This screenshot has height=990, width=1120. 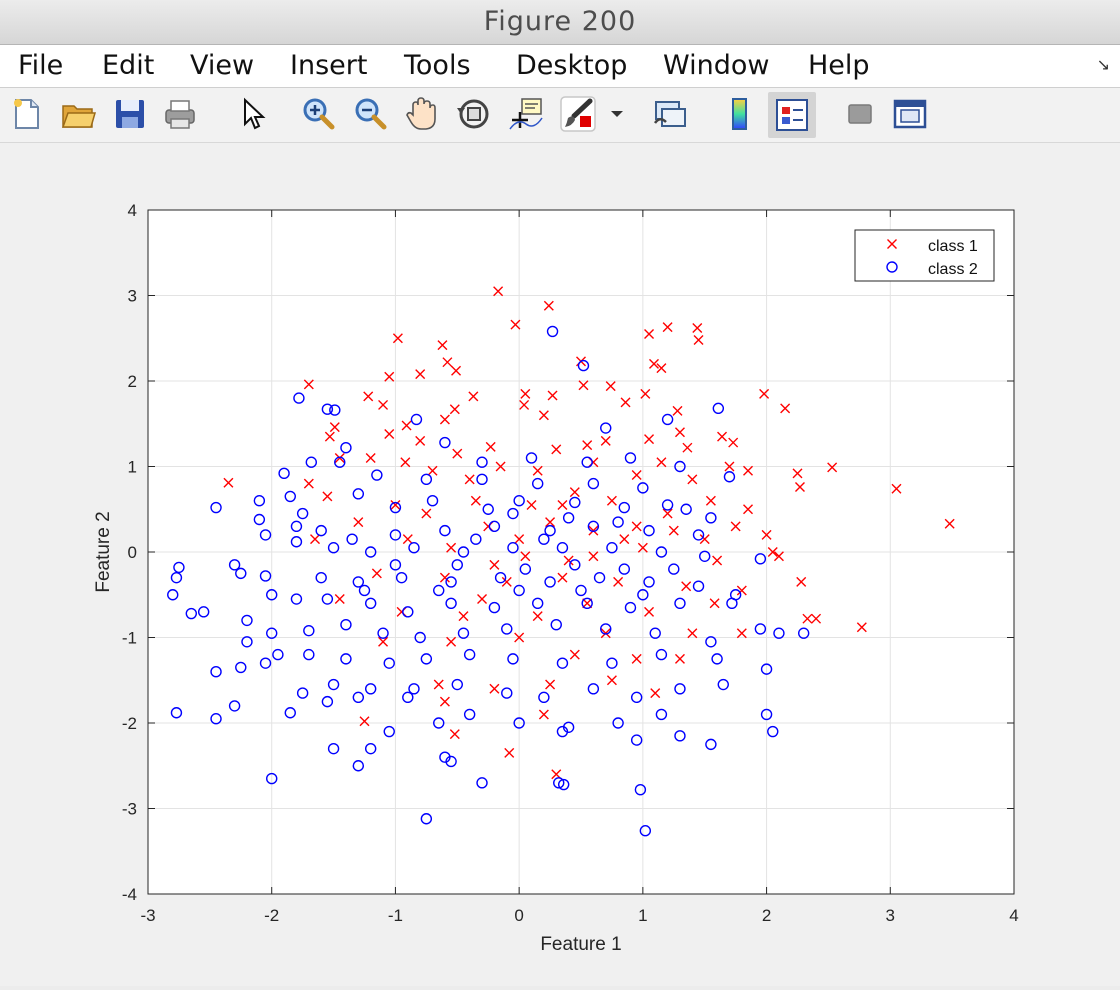 What do you see at coordinates (437, 65) in the screenshot?
I see `menu-tools: Tools` at bounding box center [437, 65].